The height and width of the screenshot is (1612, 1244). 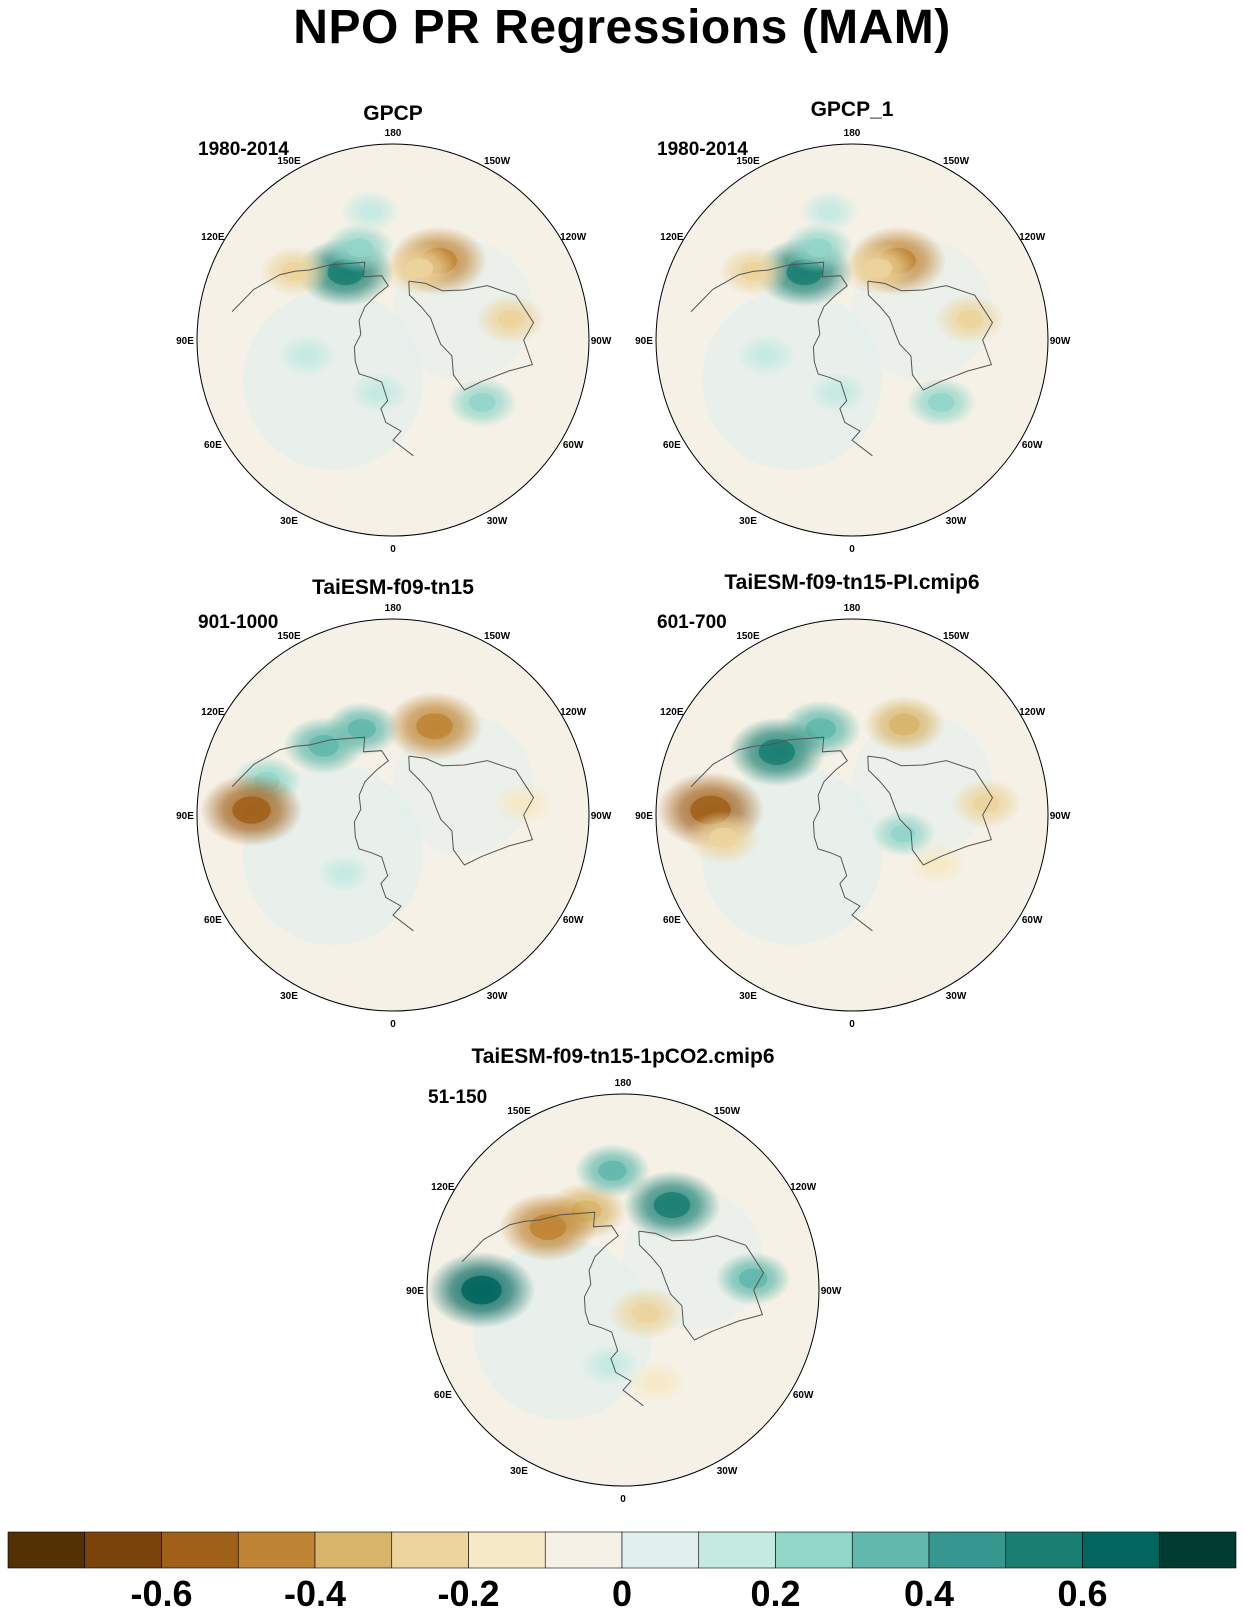 I want to click on panel-title: TaiESM-f09-tn15-1pCO2.cmip6, so click(x=622, y=1056).